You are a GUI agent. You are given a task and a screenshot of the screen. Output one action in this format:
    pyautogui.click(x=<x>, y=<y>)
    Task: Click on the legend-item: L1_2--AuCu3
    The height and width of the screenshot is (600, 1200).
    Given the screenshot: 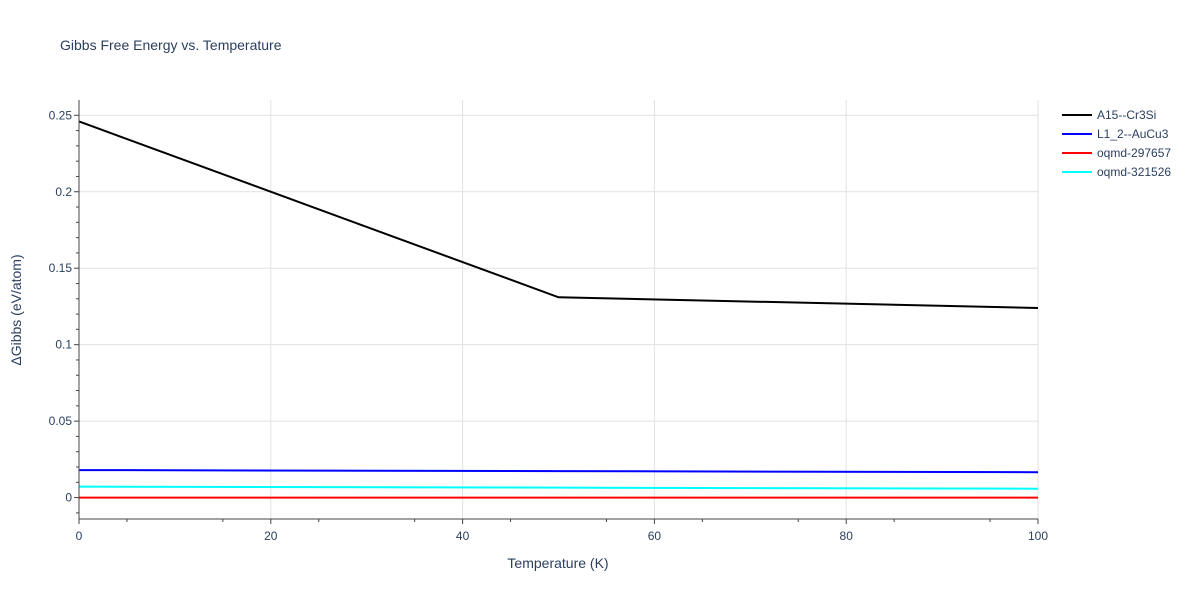 What is the action you would take?
    pyautogui.click(x=1115, y=134)
    